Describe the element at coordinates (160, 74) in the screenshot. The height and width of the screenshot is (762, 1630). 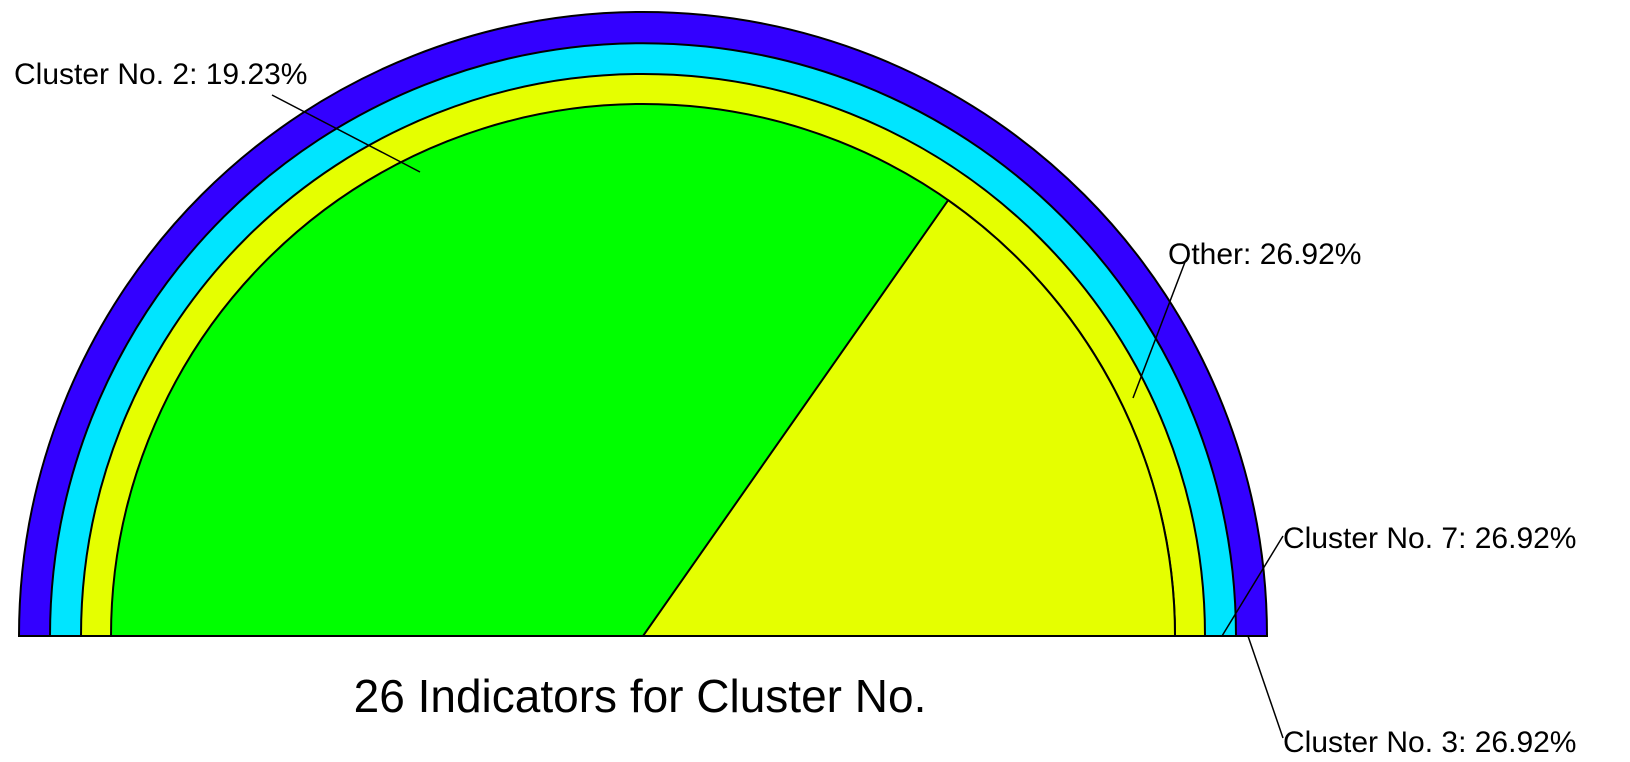
I see `slice-label-cluster-2: Cluster No. 2: 19.23%` at that location.